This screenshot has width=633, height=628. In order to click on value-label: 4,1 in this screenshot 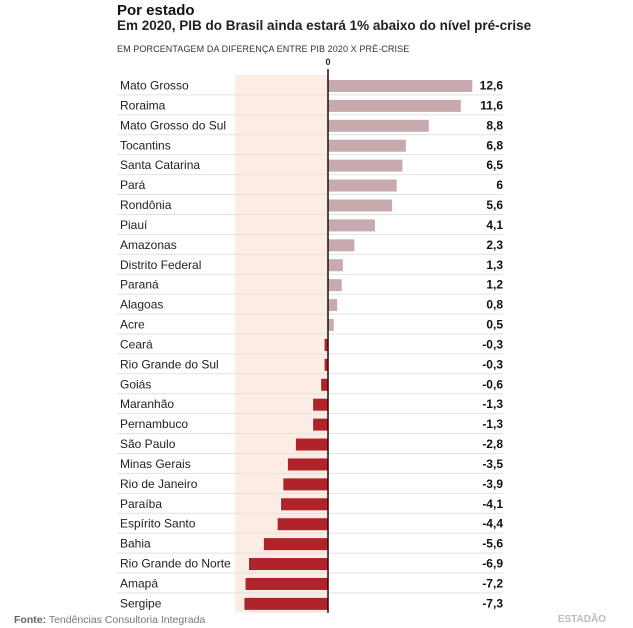, I will do `click(494, 225)`.